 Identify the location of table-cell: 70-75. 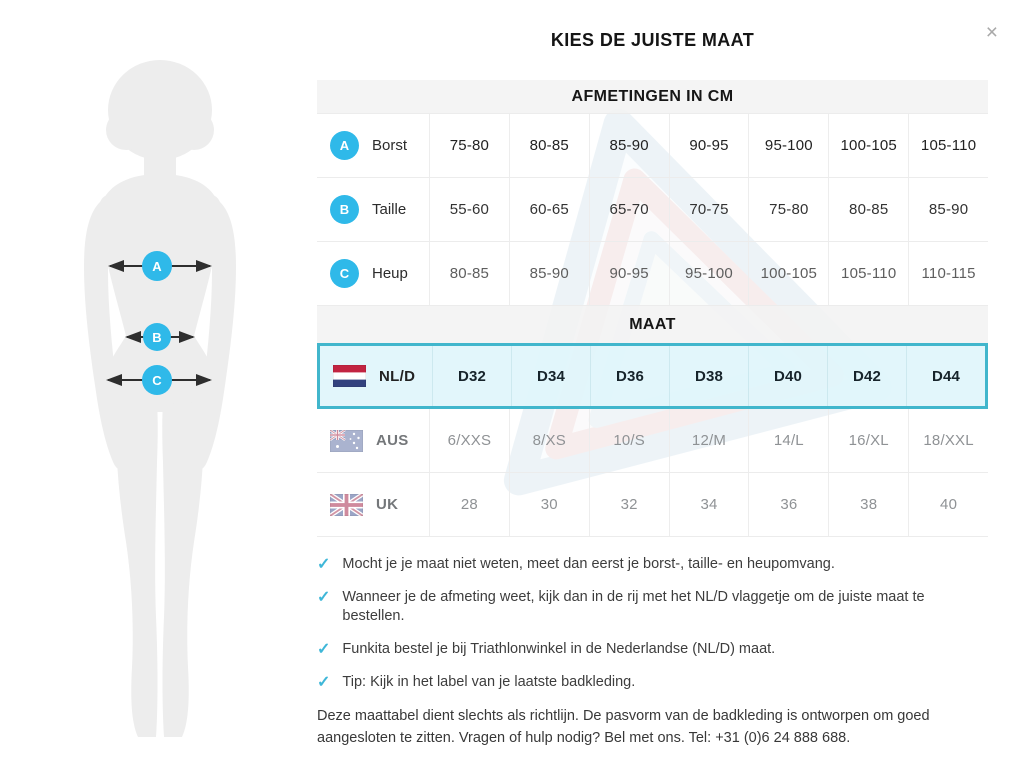
(708, 209).